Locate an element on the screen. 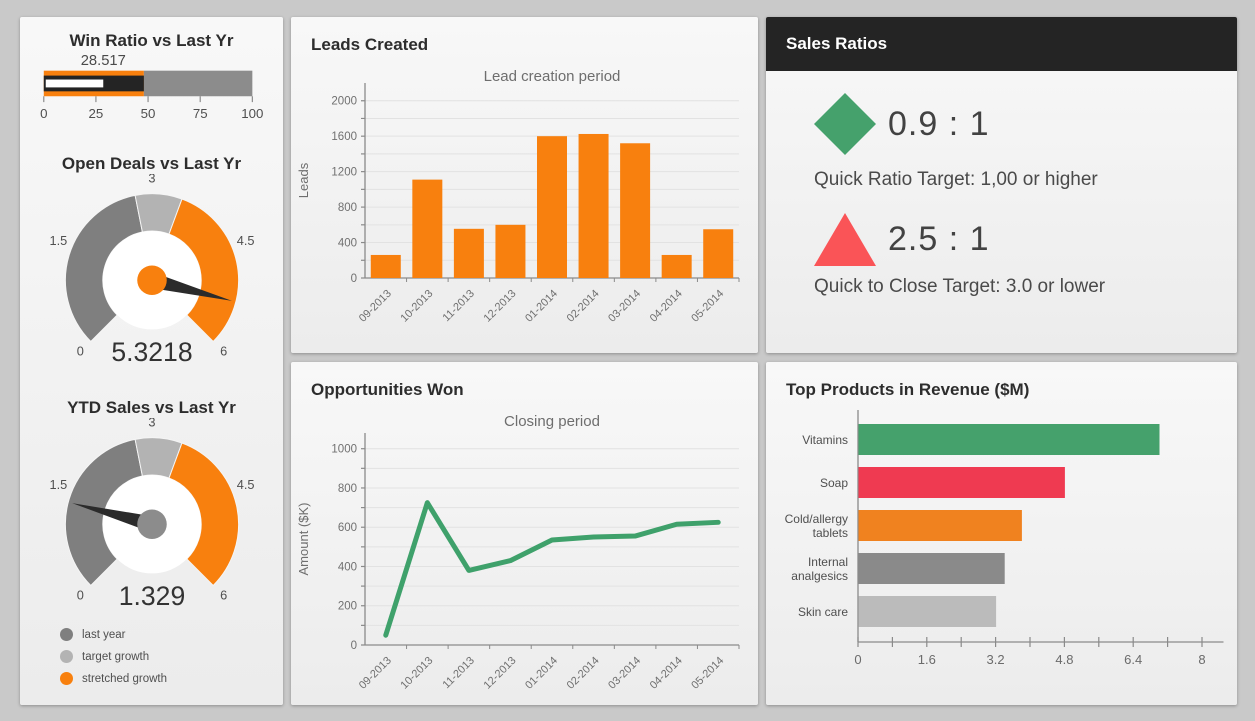  sales-ratios-title: Sales Ratios is located at coordinates (837, 43).